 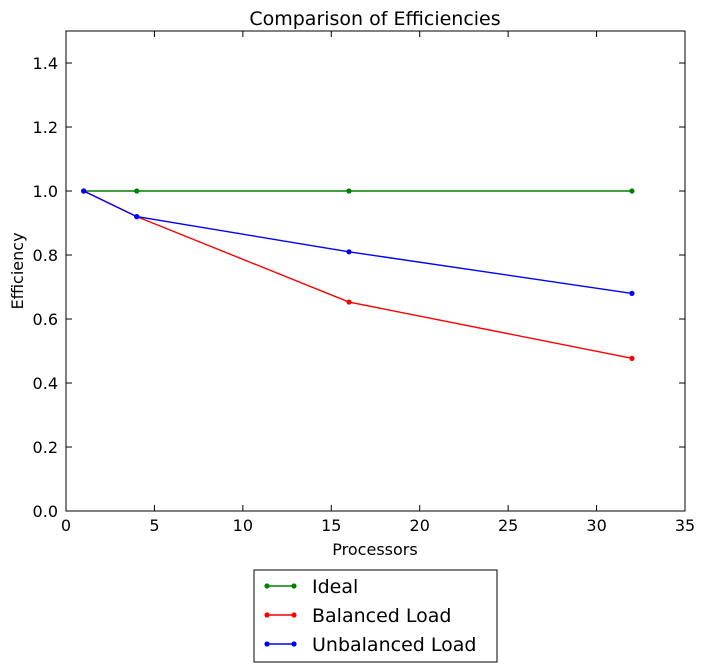 I want to click on y-tick-label: 0.0, so click(x=45, y=511).